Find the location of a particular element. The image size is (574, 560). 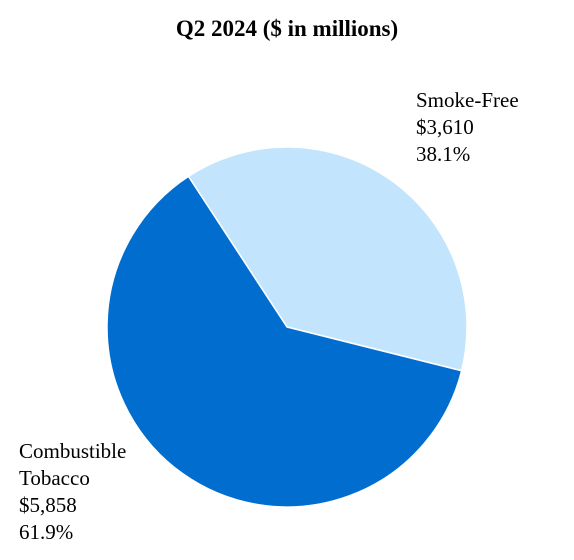

slice-label-smoke-free: Smoke-Free $3,610 38.1% is located at coordinates (467, 127).